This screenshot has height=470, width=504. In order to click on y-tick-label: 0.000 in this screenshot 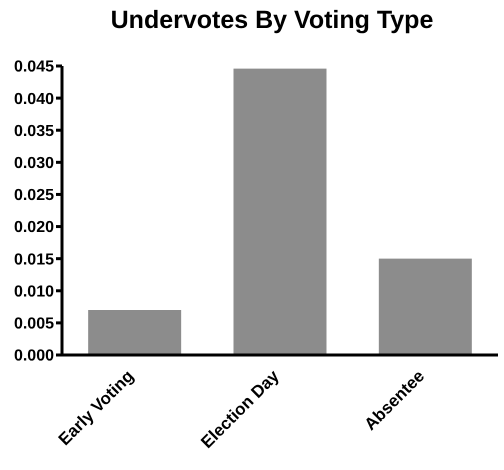, I will do `click(34, 356)`.